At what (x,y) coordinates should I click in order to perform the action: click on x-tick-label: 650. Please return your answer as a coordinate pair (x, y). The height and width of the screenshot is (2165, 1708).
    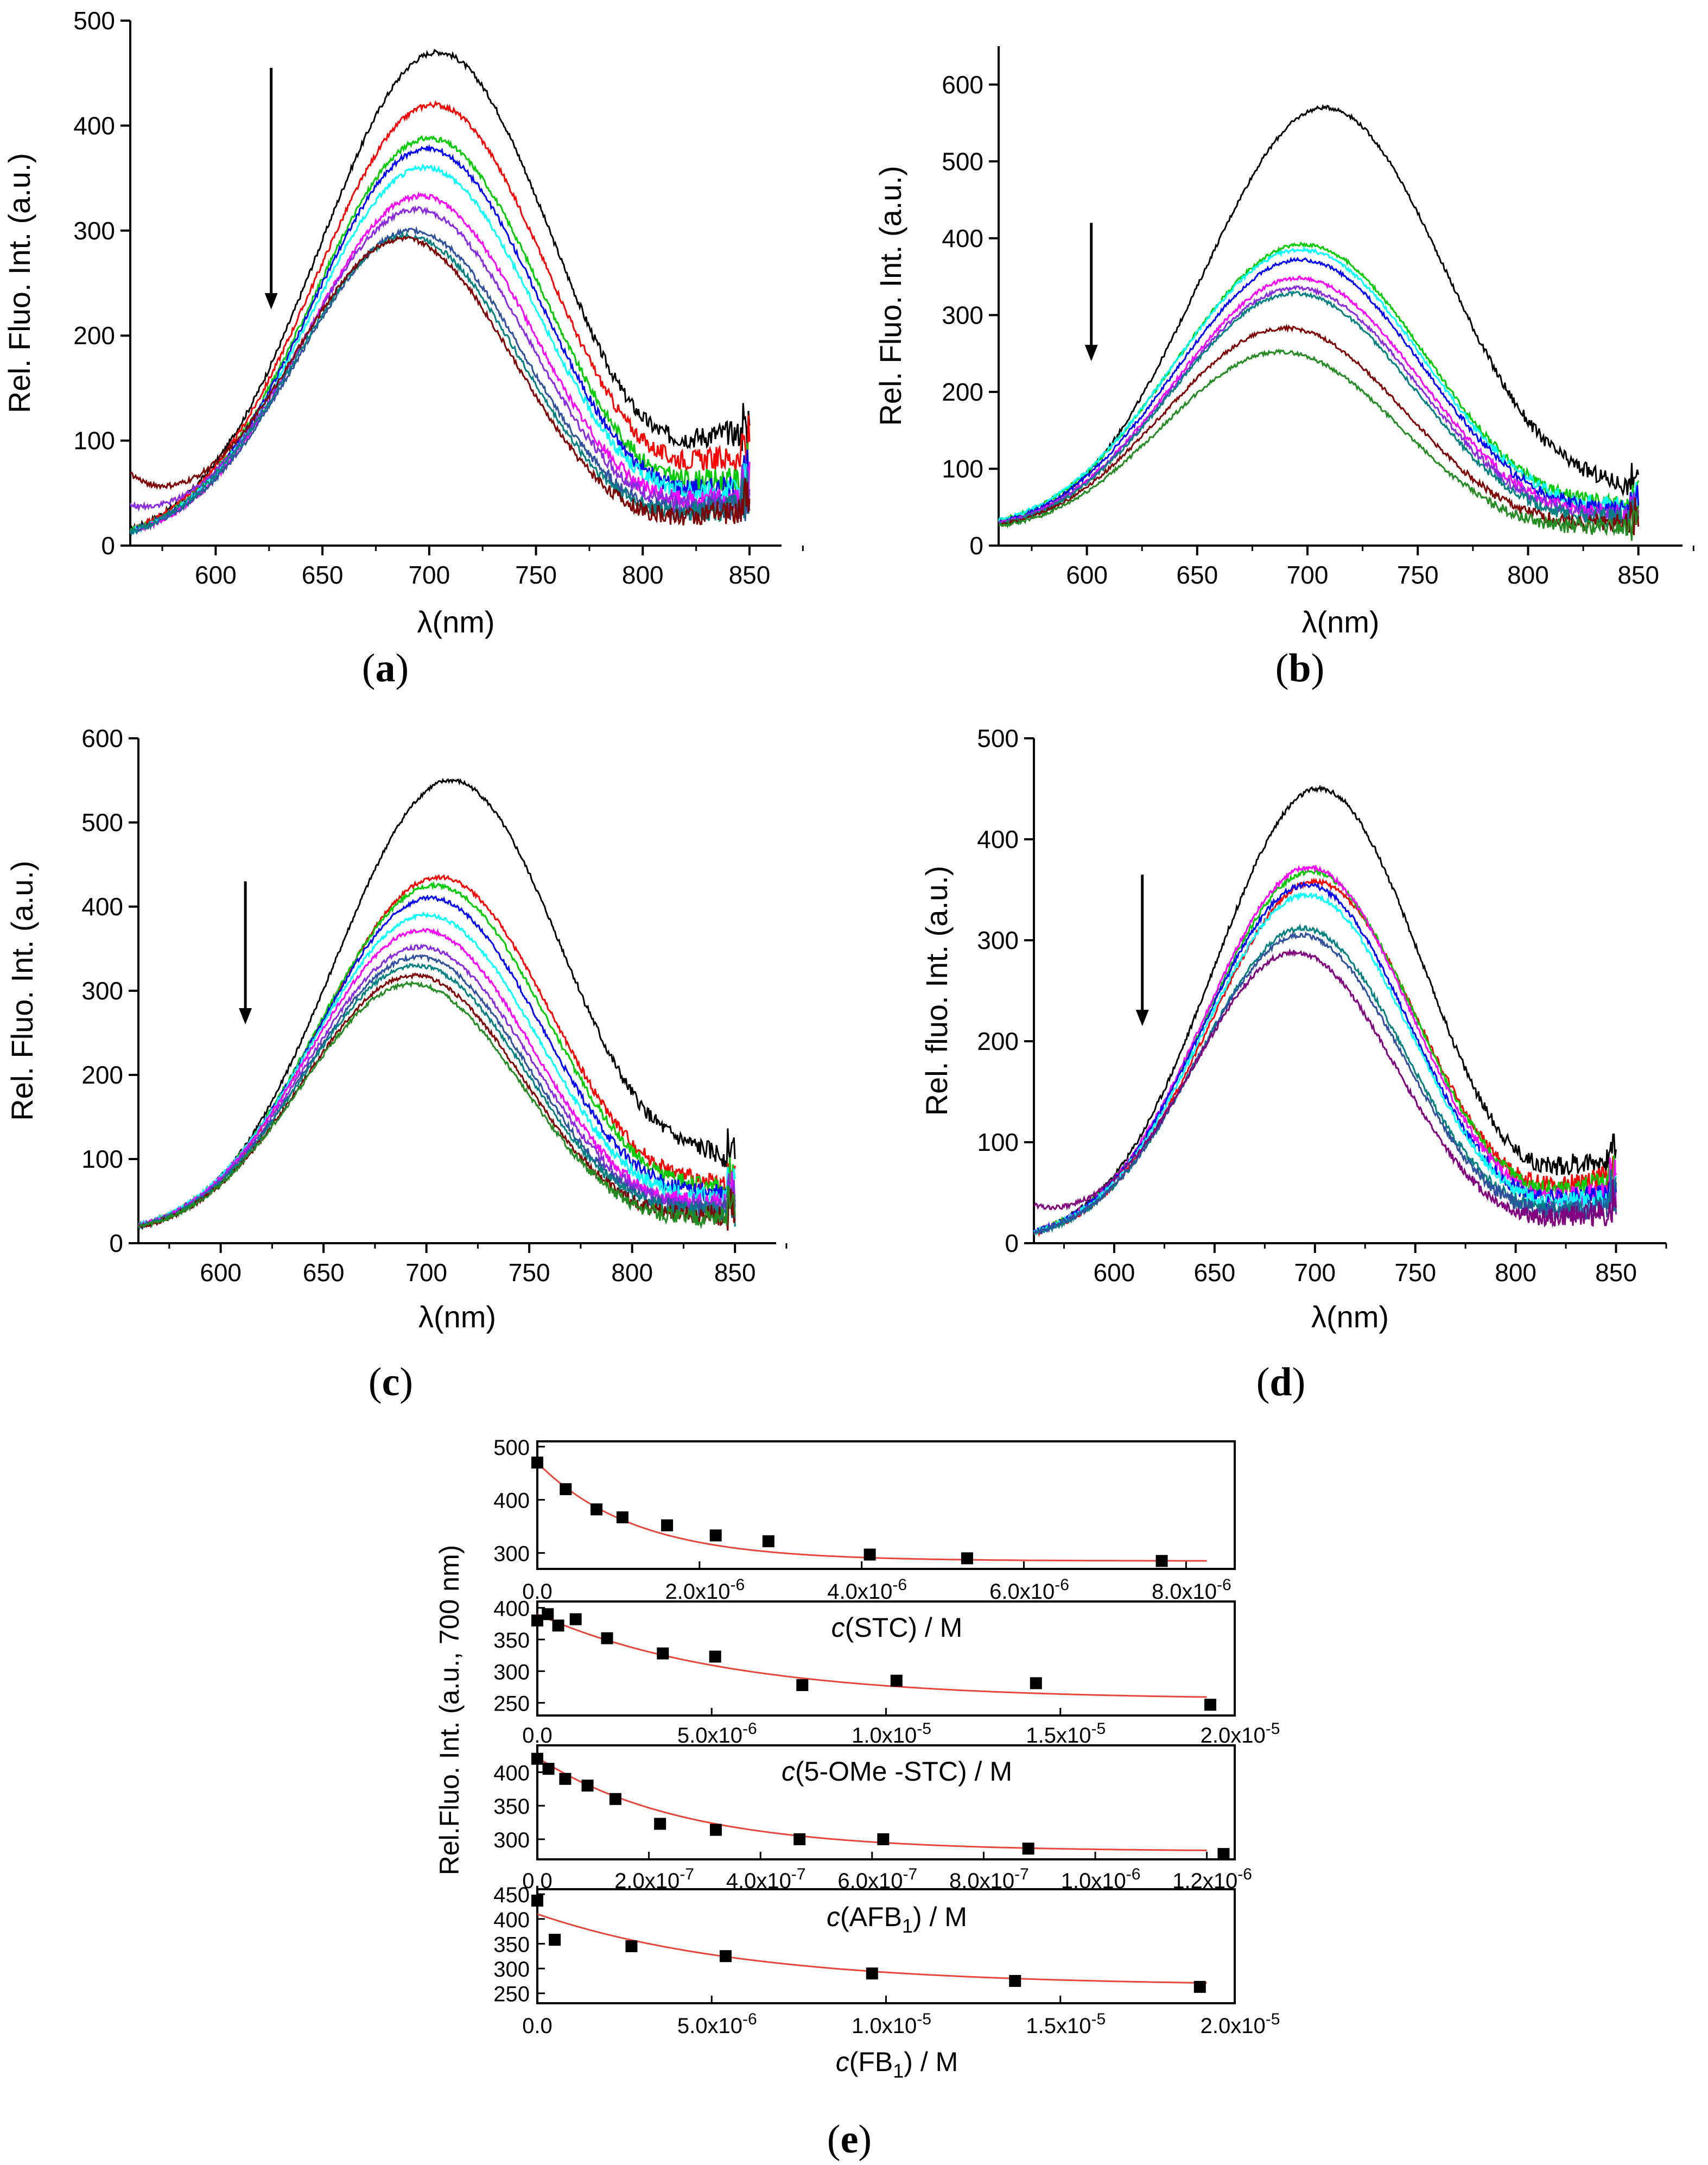
    Looking at the image, I should click on (1214, 1272).